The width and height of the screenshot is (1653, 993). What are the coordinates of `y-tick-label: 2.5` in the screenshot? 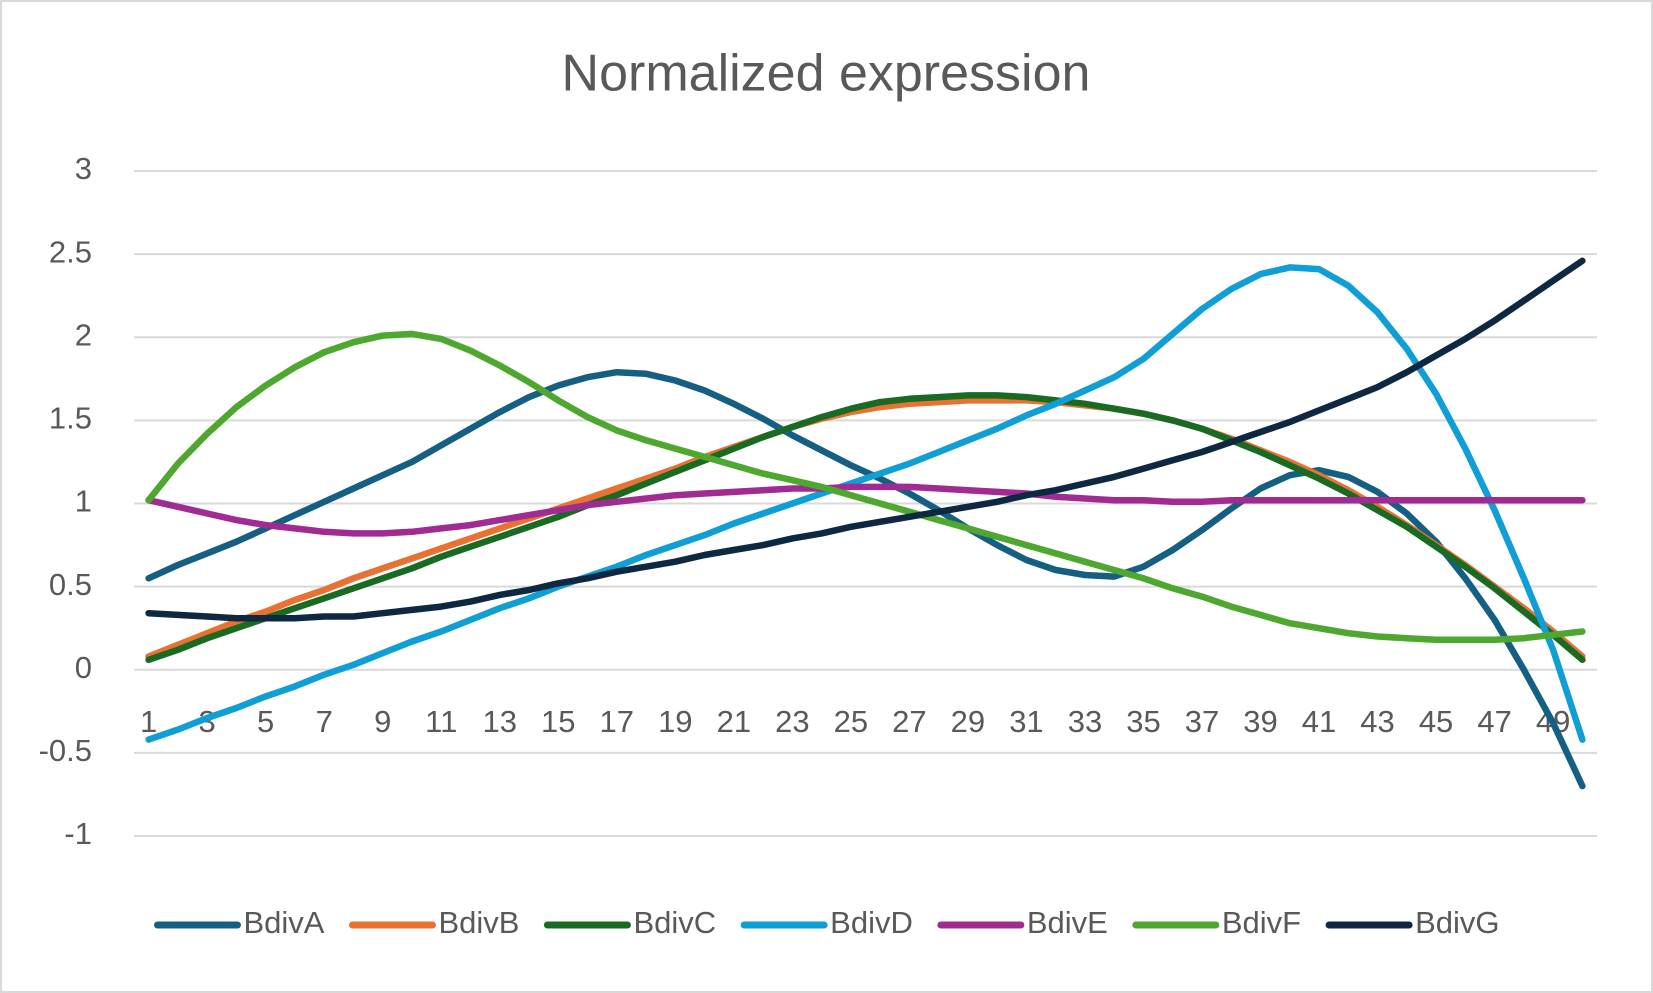 It's located at (70, 251).